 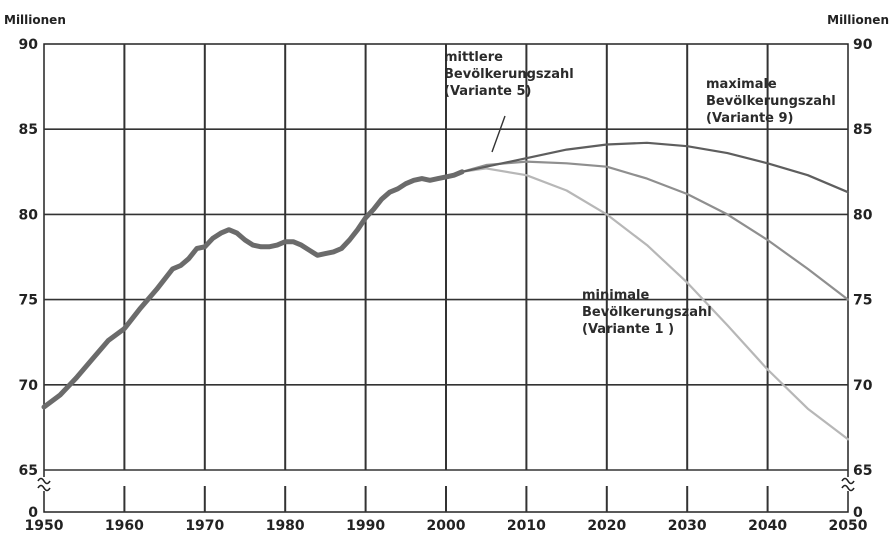 I want to click on y-tick-label-left-90: 90, so click(x=29, y=45).